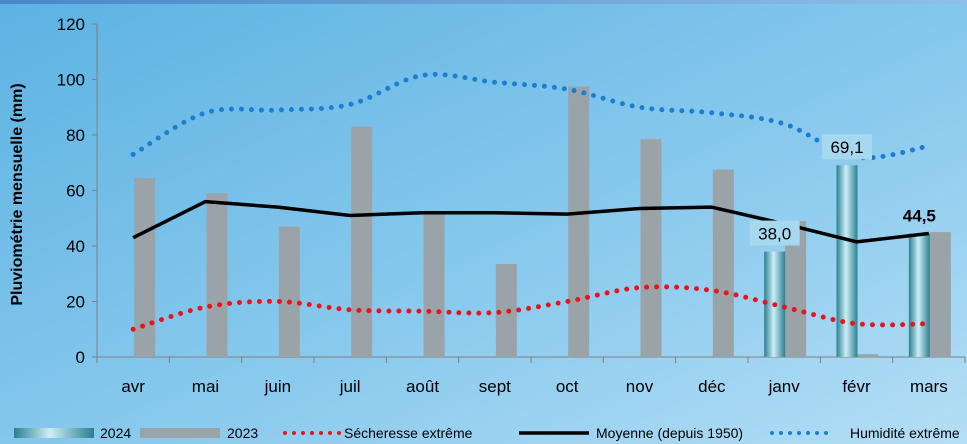 This screenshot has width=967, height=444. What do you see at coordinates (483, 2) in the screenshot?
I see `top-strip` at bounding box center [483, 2].